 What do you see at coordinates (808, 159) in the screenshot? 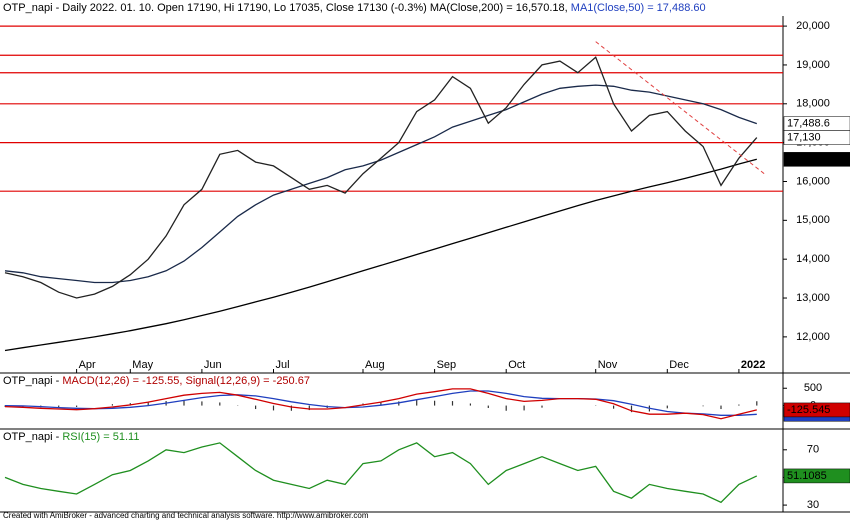
I see `last-value-label: 16,570.2` at bounding box center [808, 159].